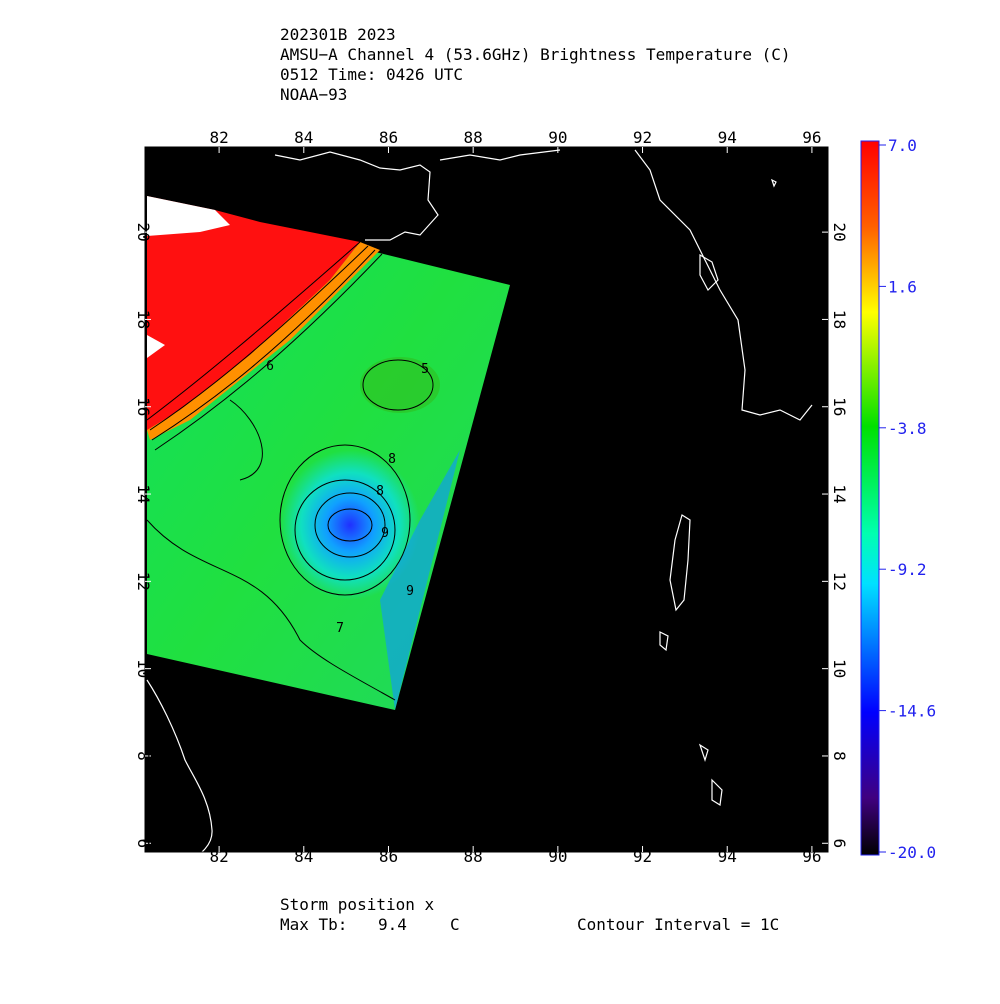 The height and width of the screenshot is (1004, 1000). What do you see at coordinates (455, 924) in the screenshot?
I see `max-unit: C` at bounding box center [455, 924].